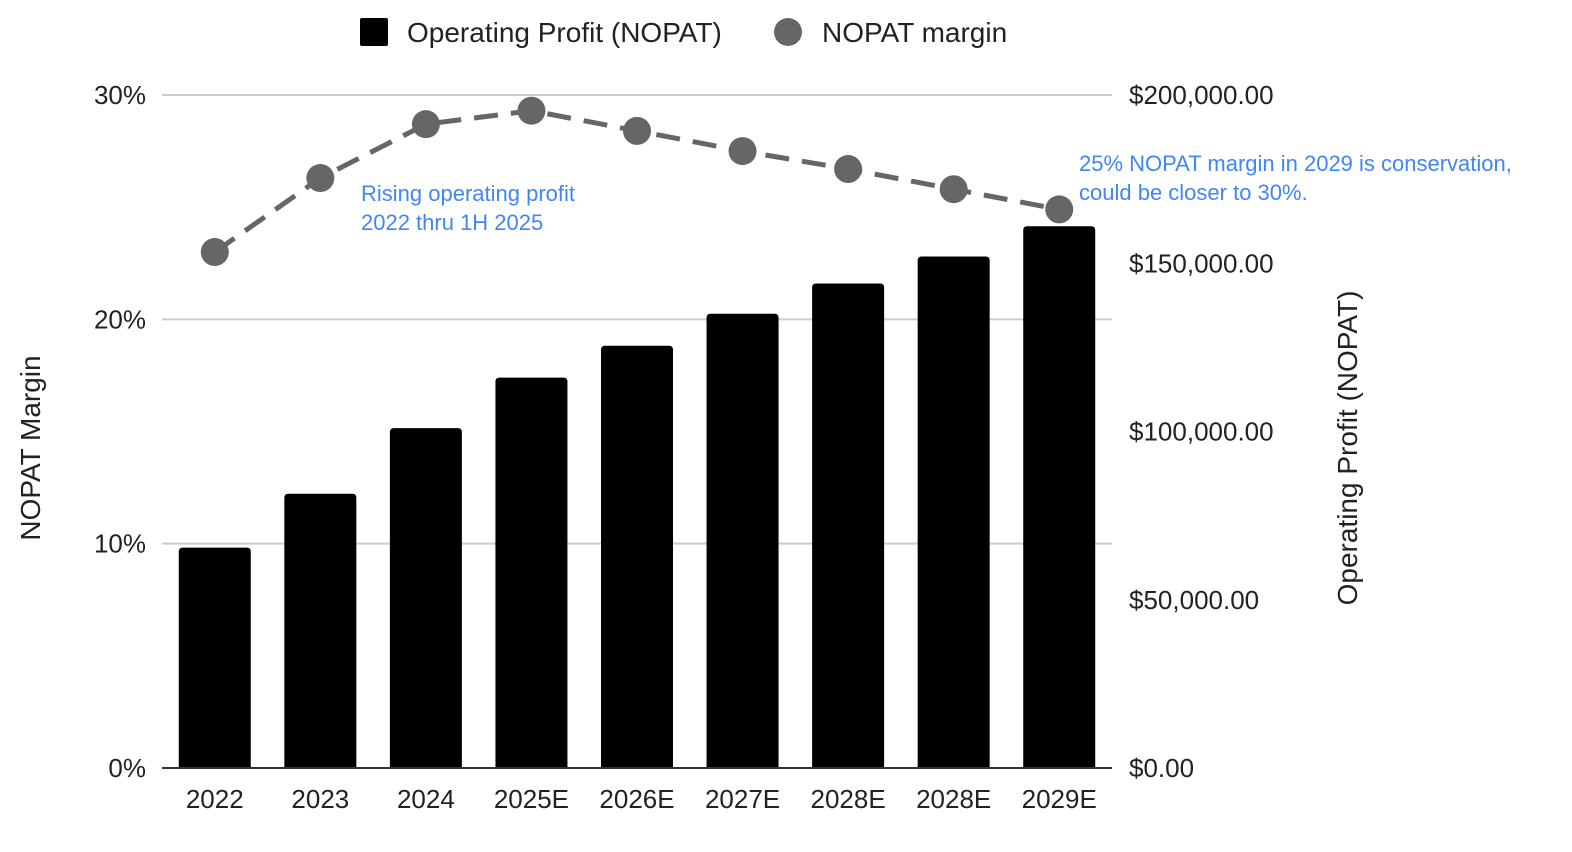 The width and height of the screenshot is (1572, 852). Describe the element at coordinates (1194, 600) in the screenshot. I see `right-y-tick-label: $50,000.00` at that location.